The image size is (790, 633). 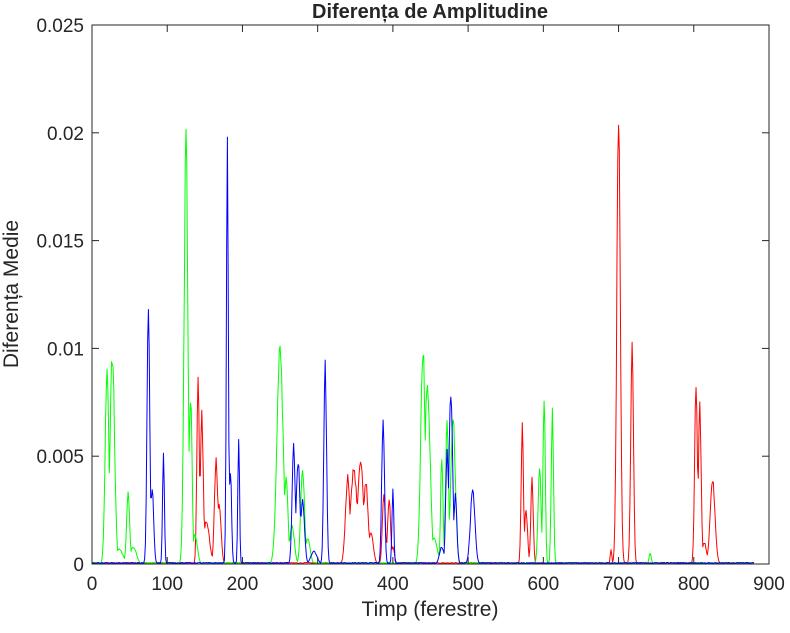 I want to click on x-tick-label: 900, so click(x=769, y=584).